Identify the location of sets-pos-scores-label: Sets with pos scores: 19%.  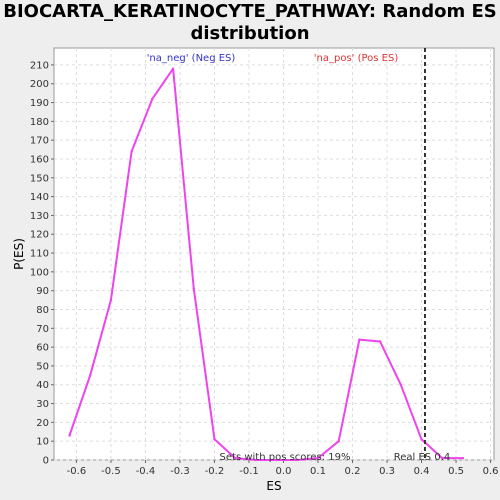
(285, 457).